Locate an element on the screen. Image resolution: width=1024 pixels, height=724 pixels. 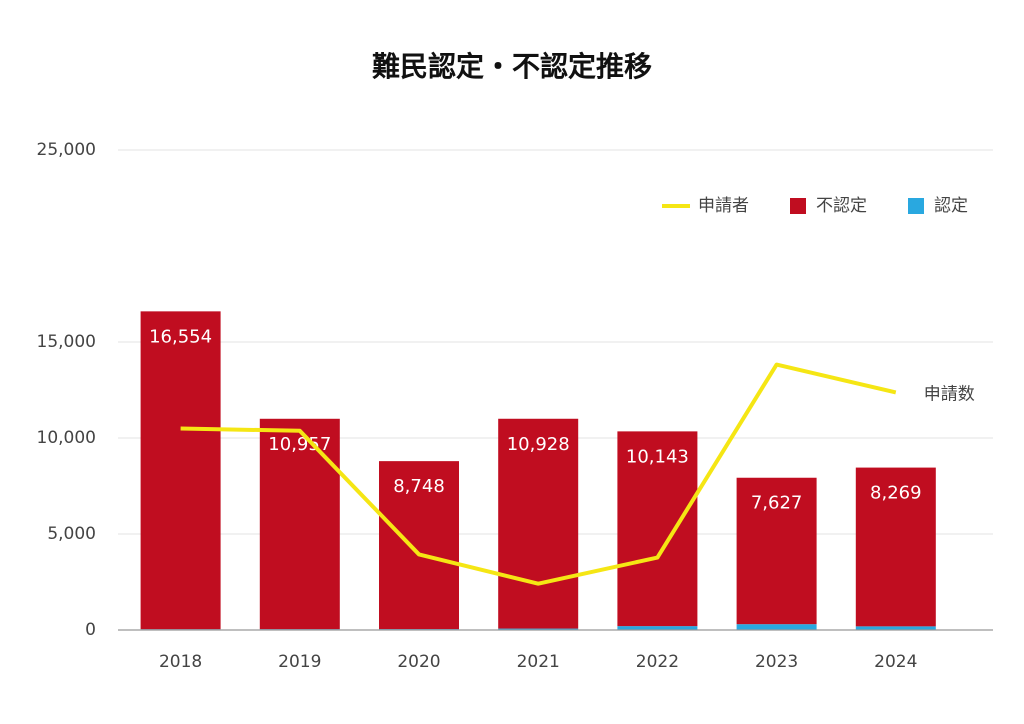
x-tick-label: 2024 is located at coordinates (895, 662).